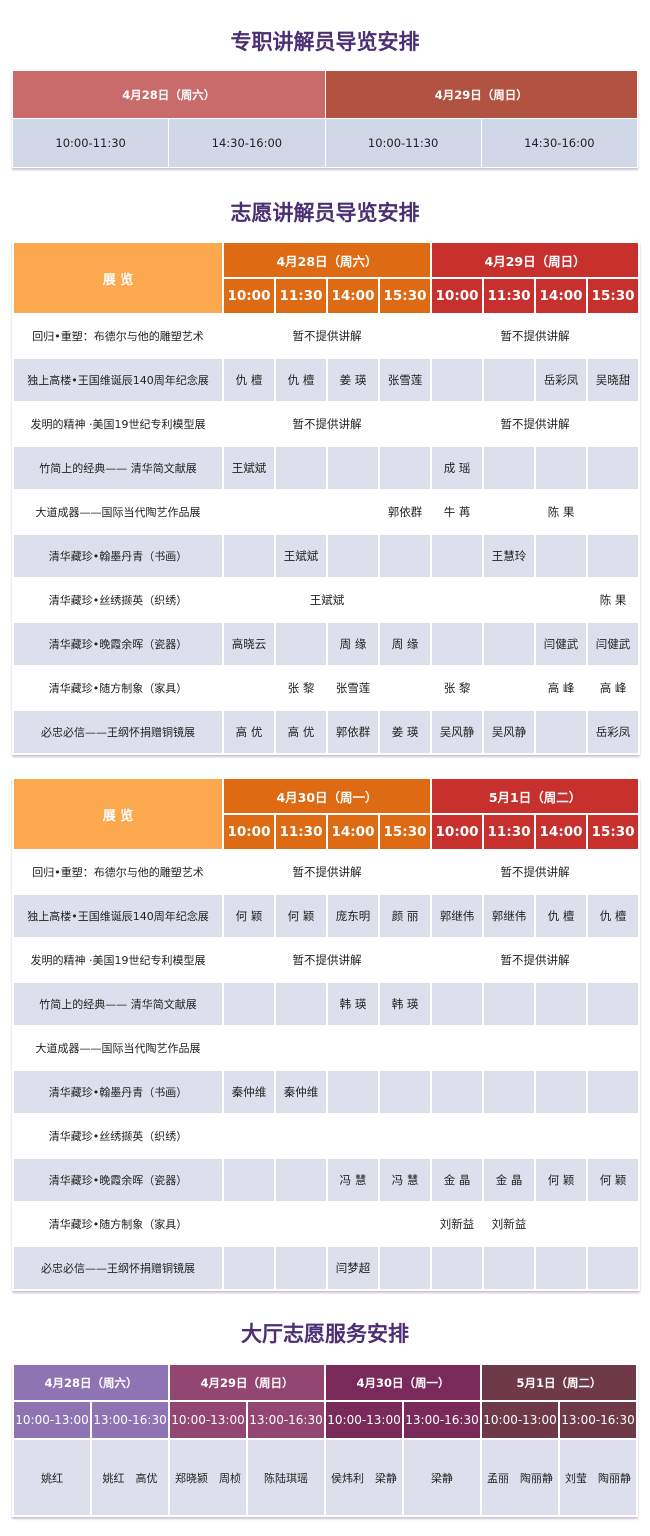 Image resolution: width=650 pixels, height=1536 pixels. What do you see at coordinates (326, 424) in the screenshot?
I see `table-row: 发明的精神 ·美国19世纪专利模型展 暂不提供讲解 暂不提供讲解` at bounding box center [326, 424].